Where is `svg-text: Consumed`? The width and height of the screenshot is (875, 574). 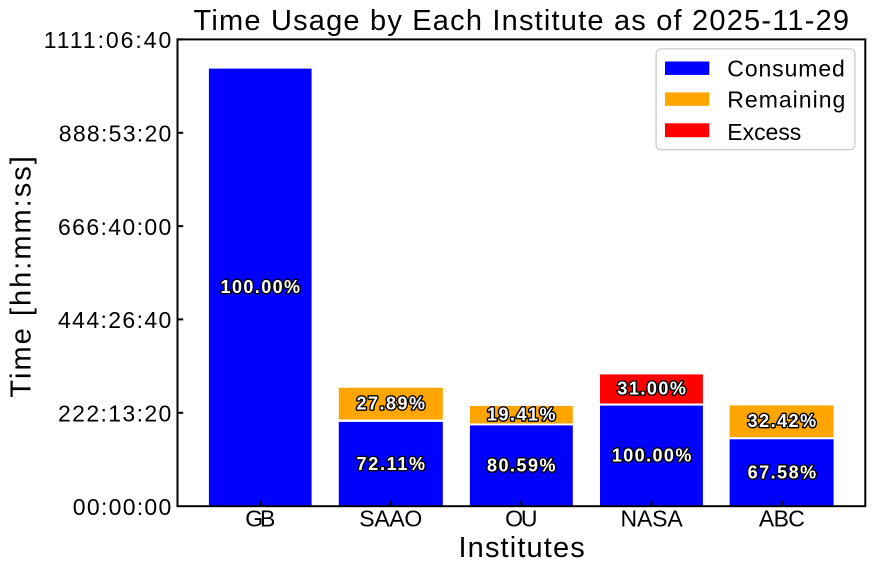 svg-text: Consumed is located at coordinates (786, 68).